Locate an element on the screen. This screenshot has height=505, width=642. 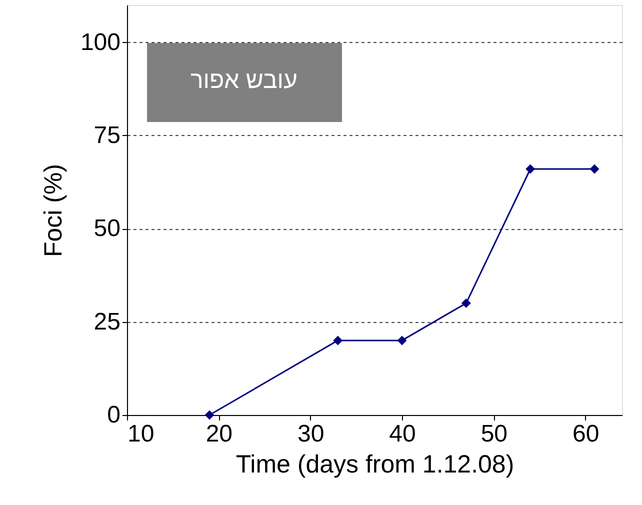
x-tick-label: 40 is located at coordinates (402, 434).